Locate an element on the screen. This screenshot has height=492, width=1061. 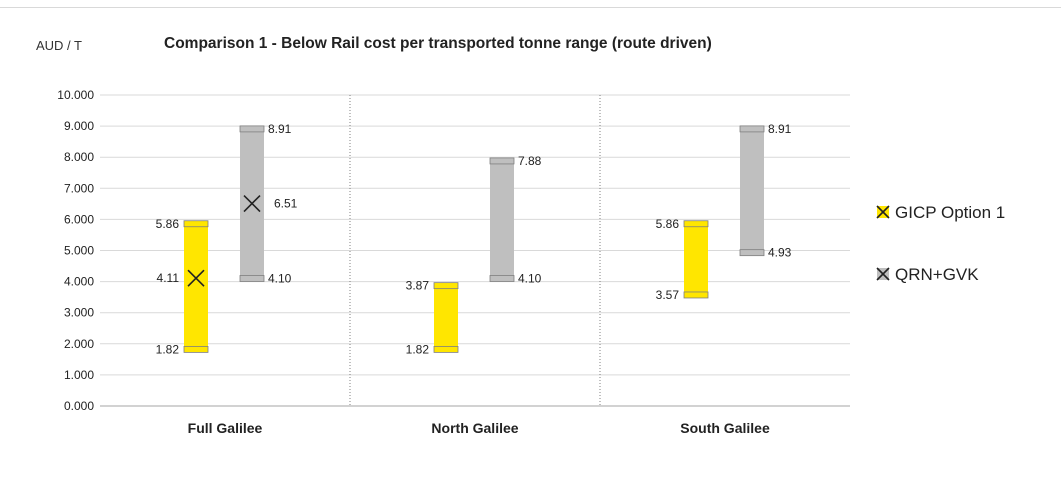
y-tick-label: 8.000 is located at coordinates (79, 157).